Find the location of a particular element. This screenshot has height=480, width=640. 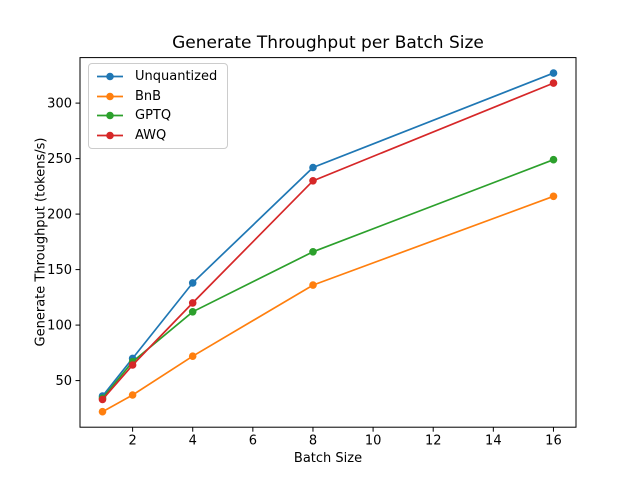

legend-label: BnB is located at coordinates (148, 96).